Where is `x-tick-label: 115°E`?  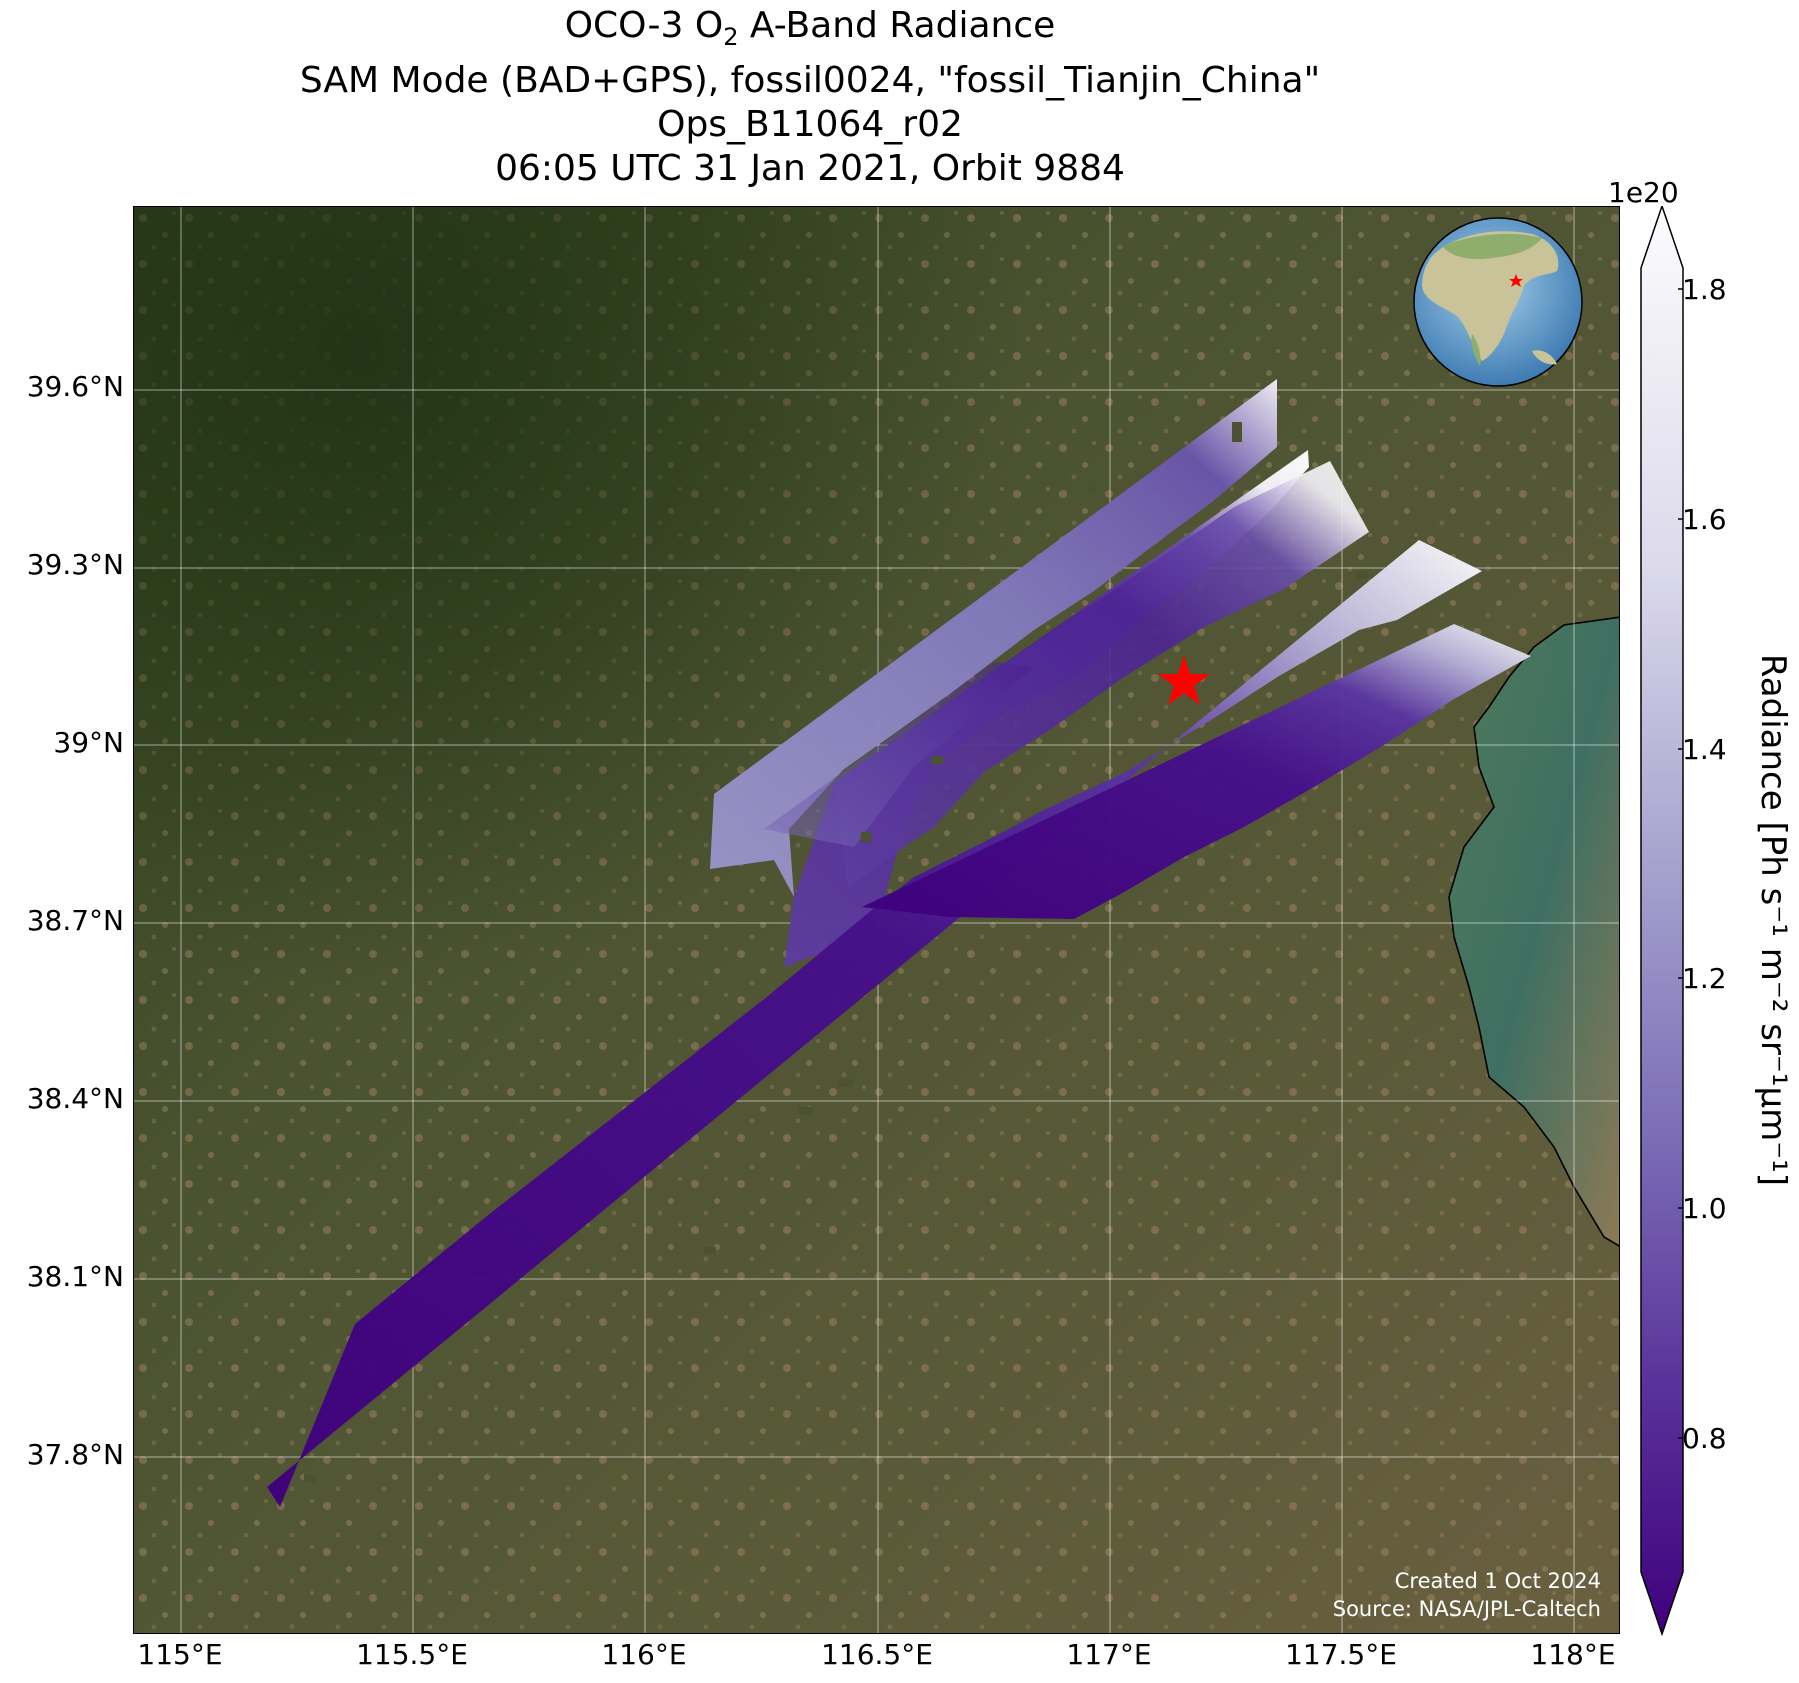
x-tick-label: 115°E is located at coordinates (180, 1654).